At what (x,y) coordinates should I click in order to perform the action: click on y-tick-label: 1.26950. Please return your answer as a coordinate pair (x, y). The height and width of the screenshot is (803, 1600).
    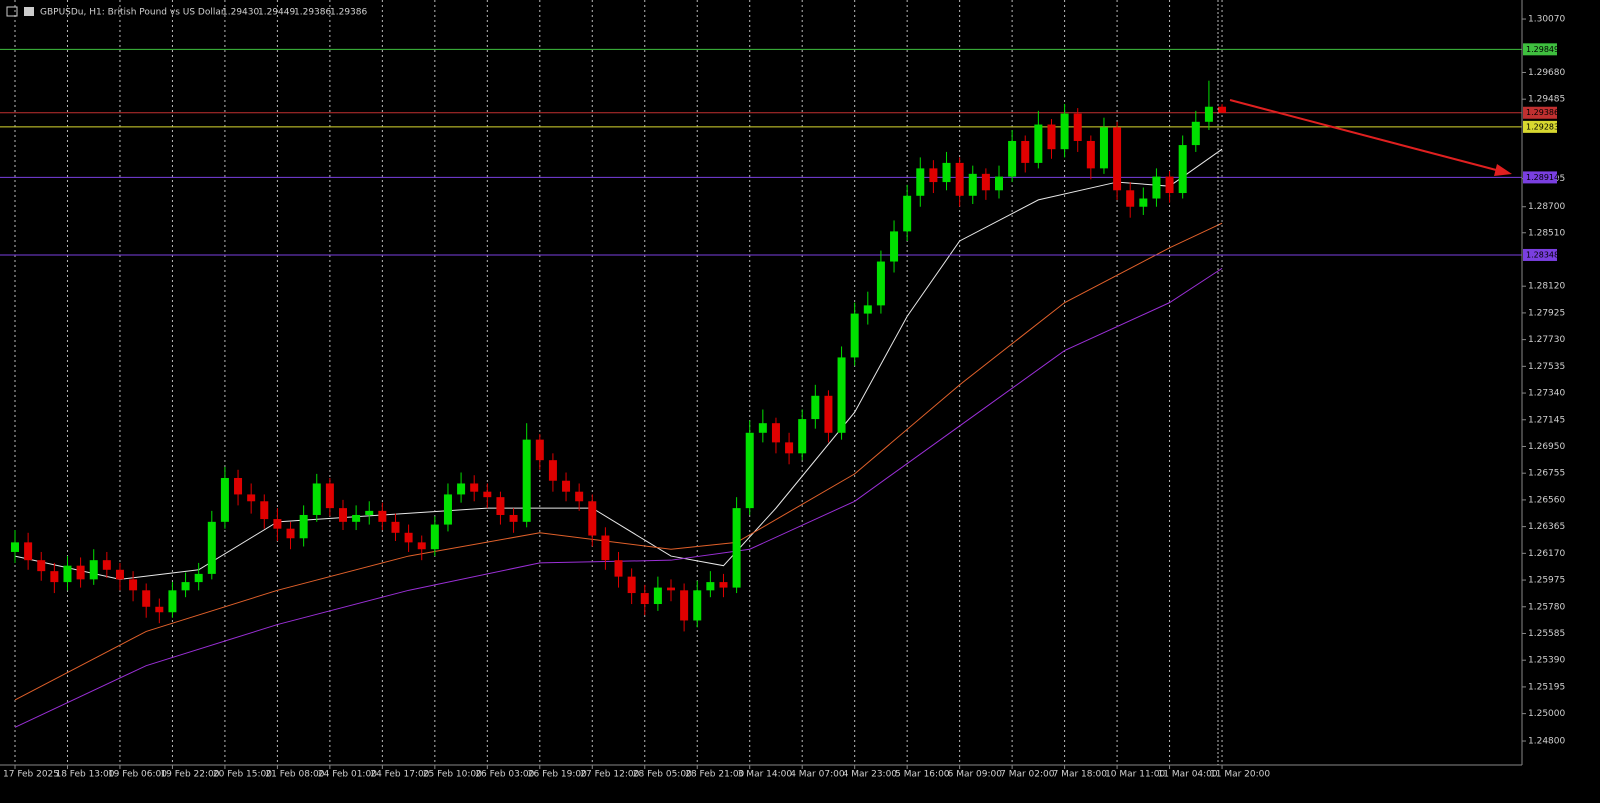
    Looking at the image, I should click on (1546, 447).